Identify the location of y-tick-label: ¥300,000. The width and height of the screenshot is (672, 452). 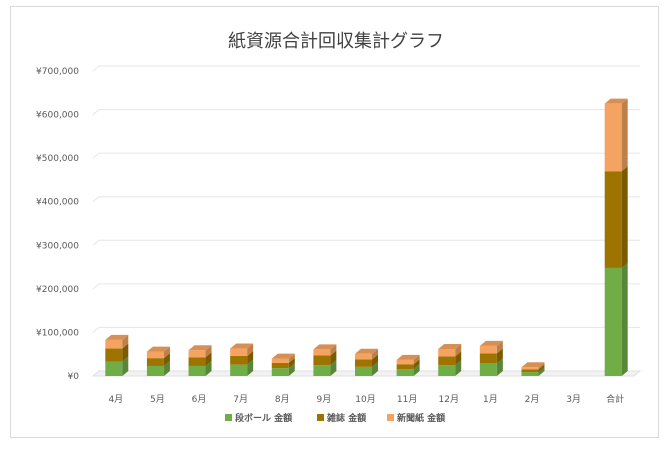
(57, 246).